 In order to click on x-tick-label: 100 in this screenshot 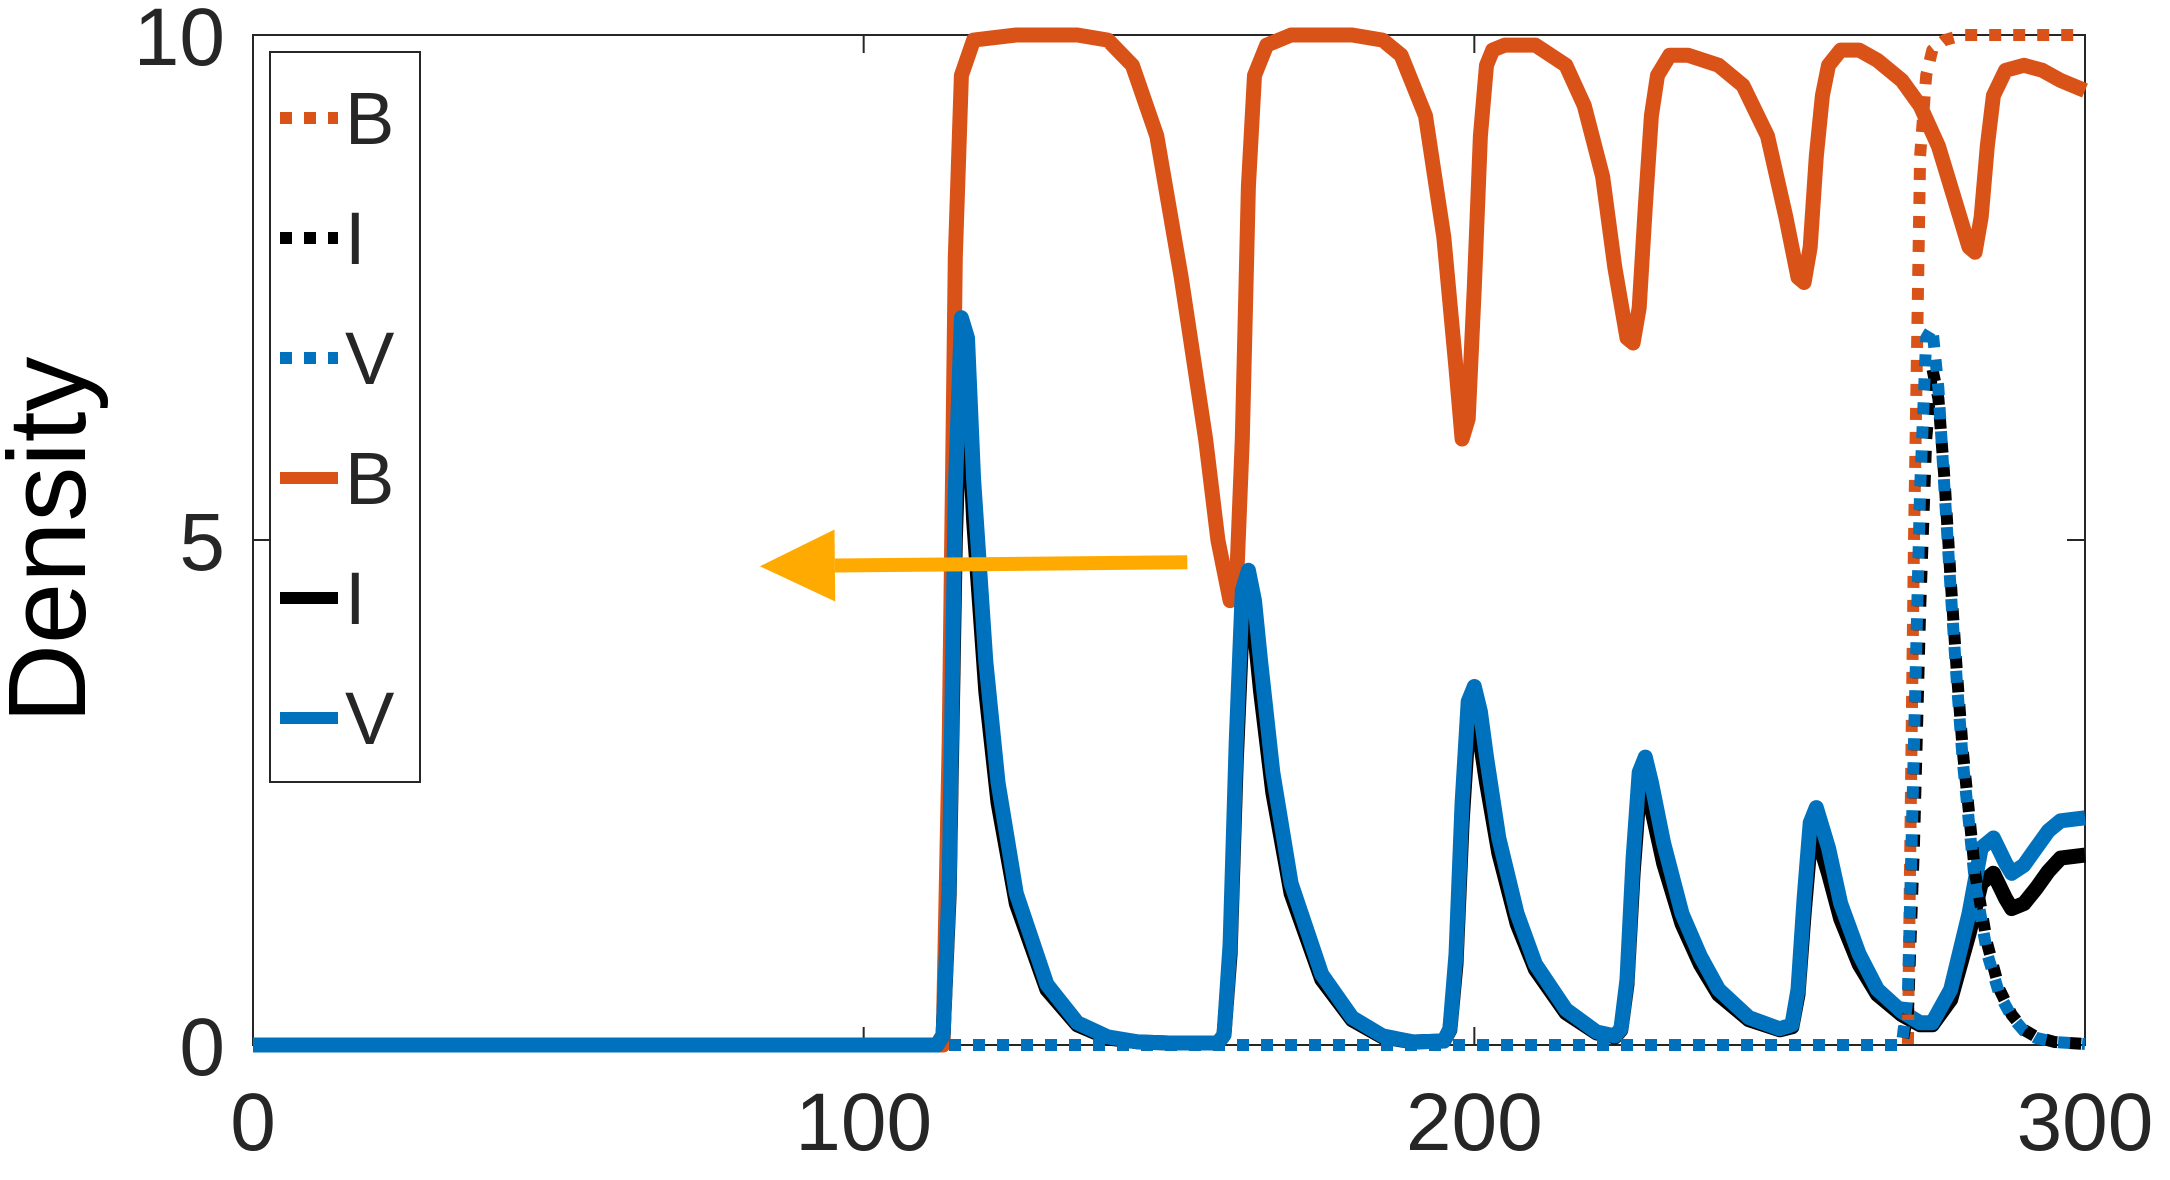, I will do `click(863, 1122)`.